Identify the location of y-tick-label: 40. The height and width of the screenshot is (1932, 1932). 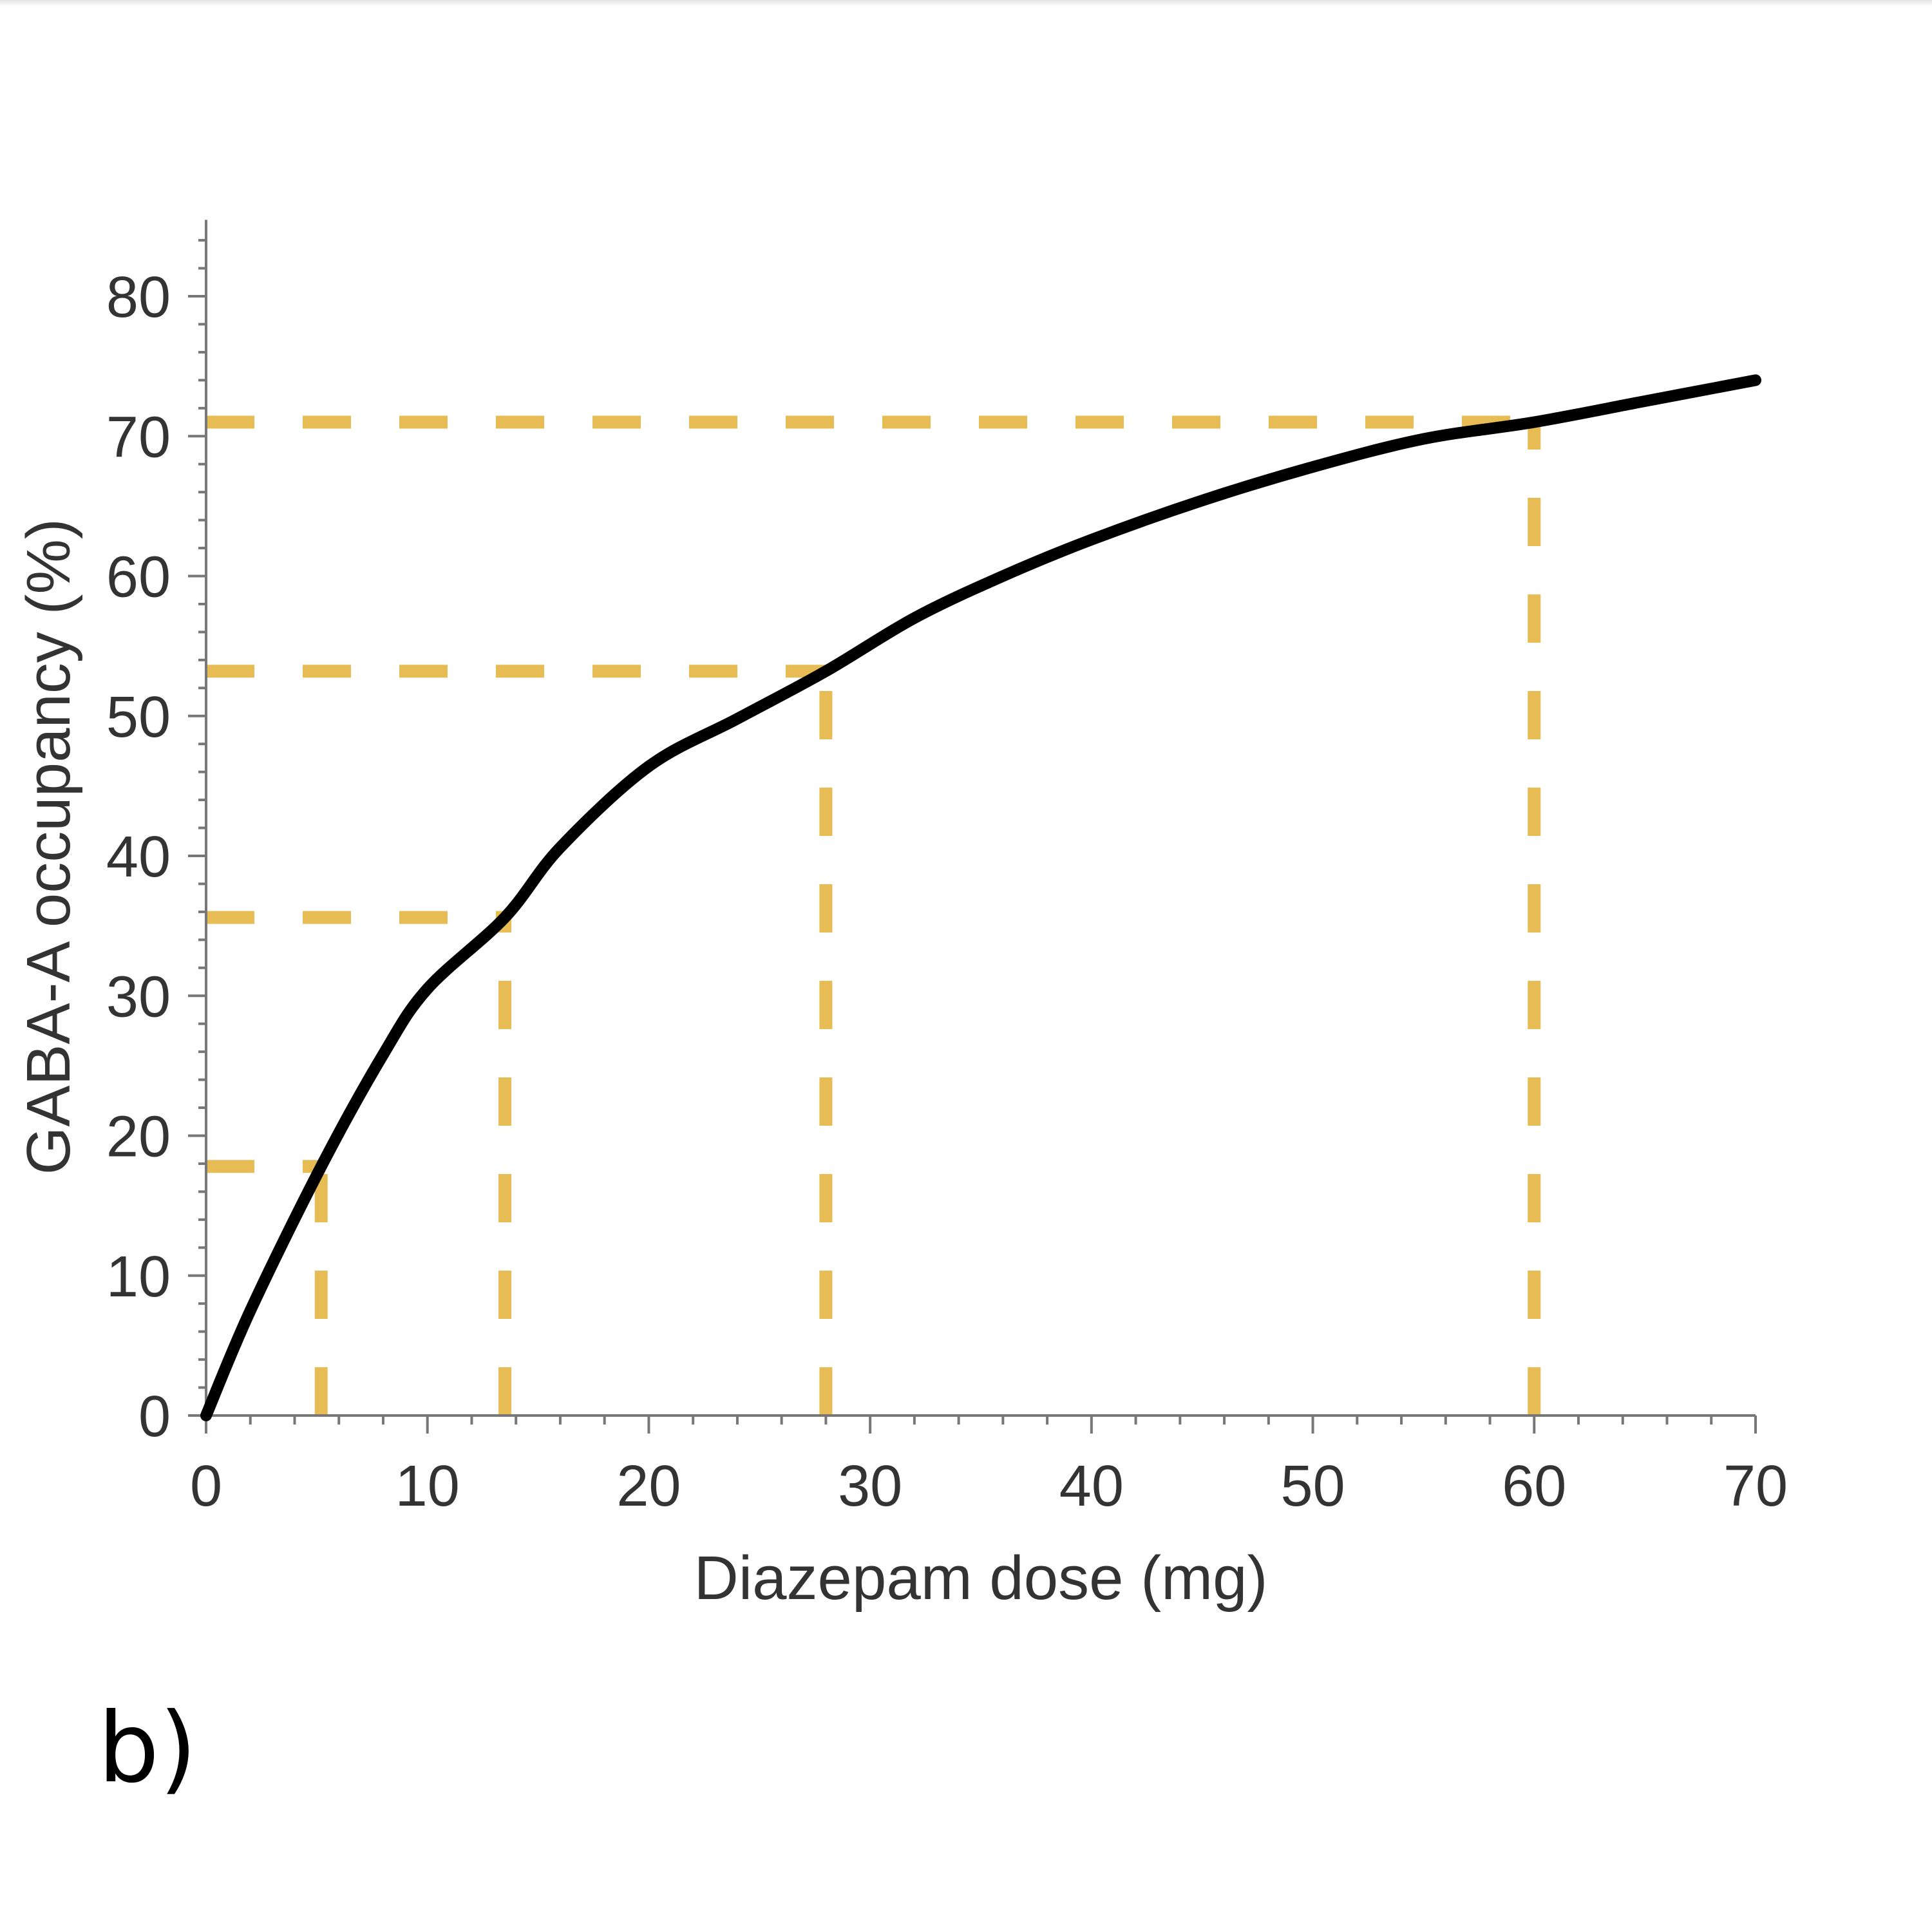
(139, 857).